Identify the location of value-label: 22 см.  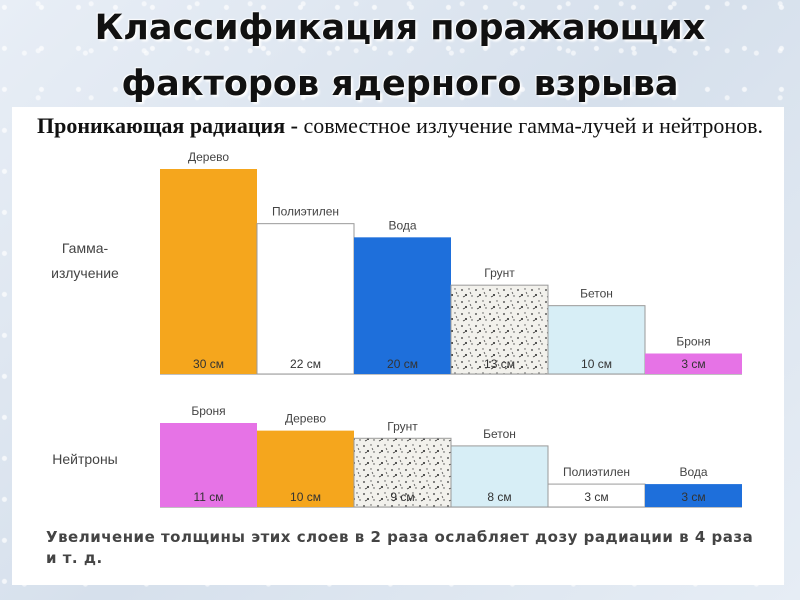
(305, 364).